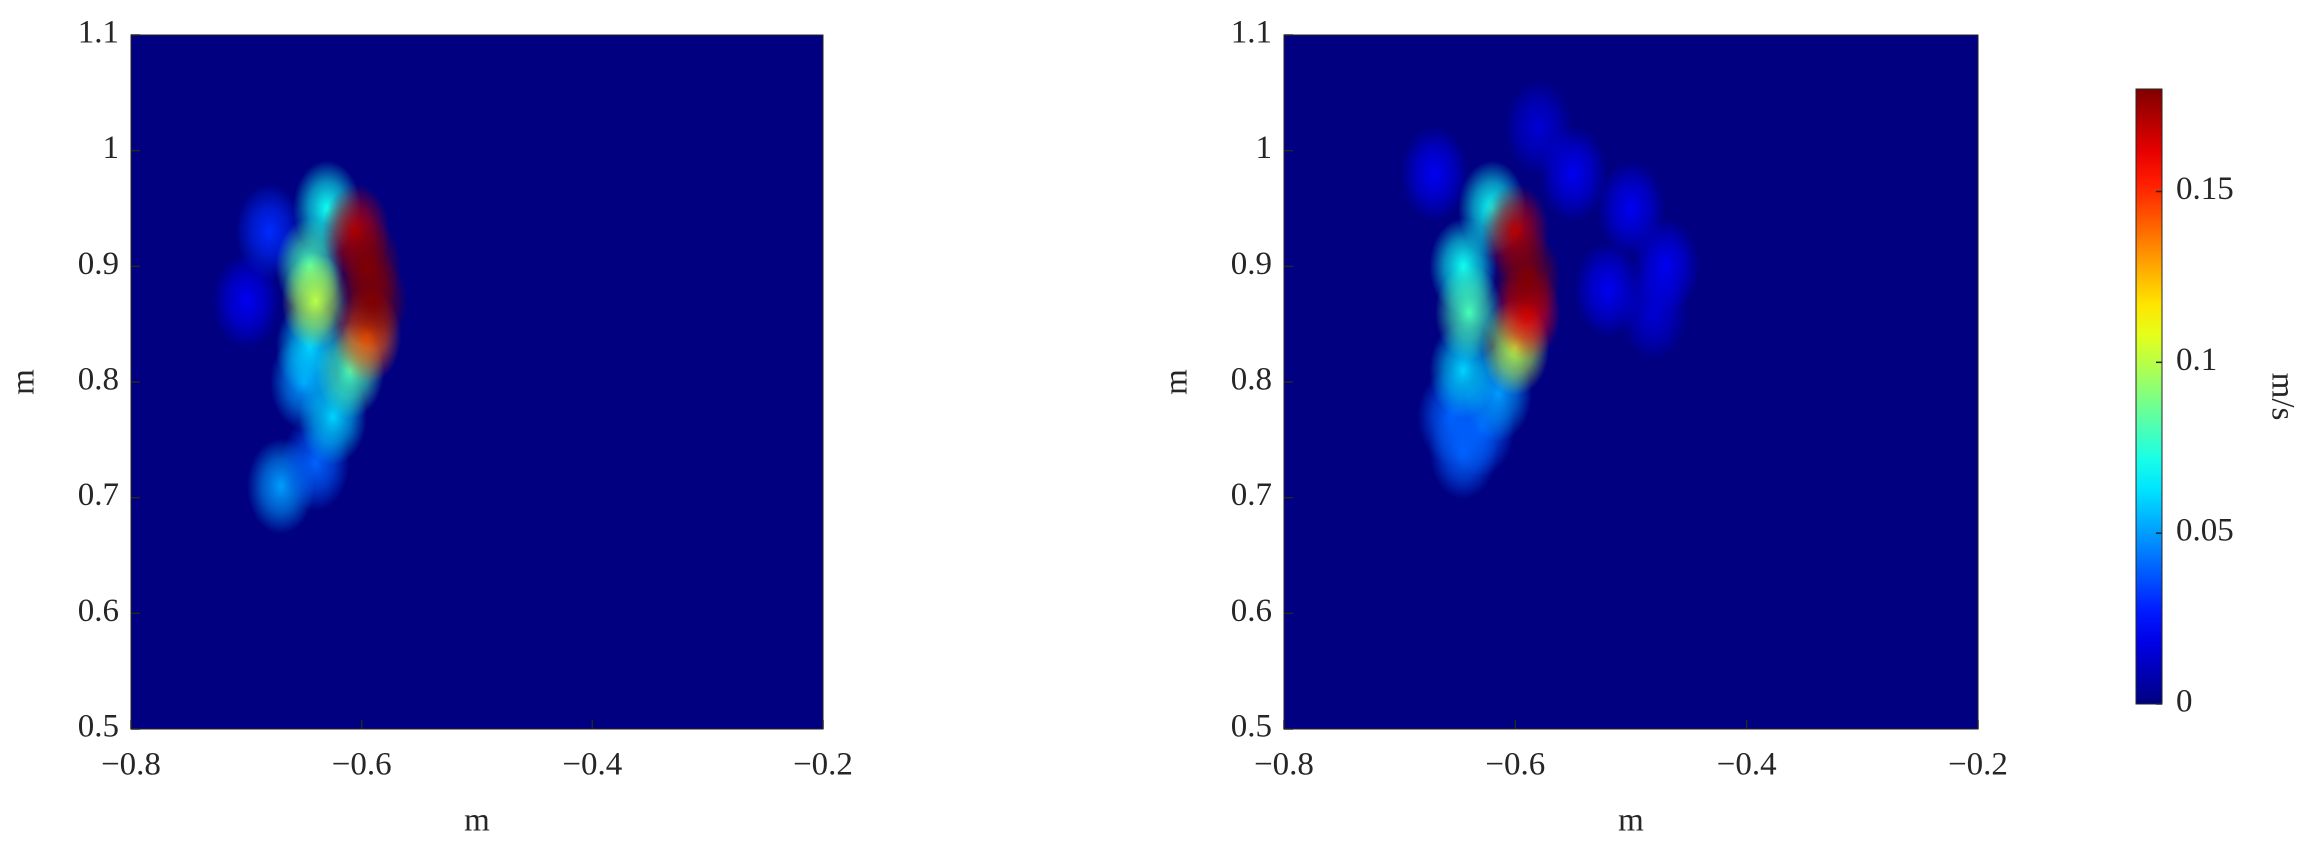 Image resolution: width=2317 pixels, height=858 pixels. I want to click on colorbar-tick-label: 0.15, so click(2205, 189).